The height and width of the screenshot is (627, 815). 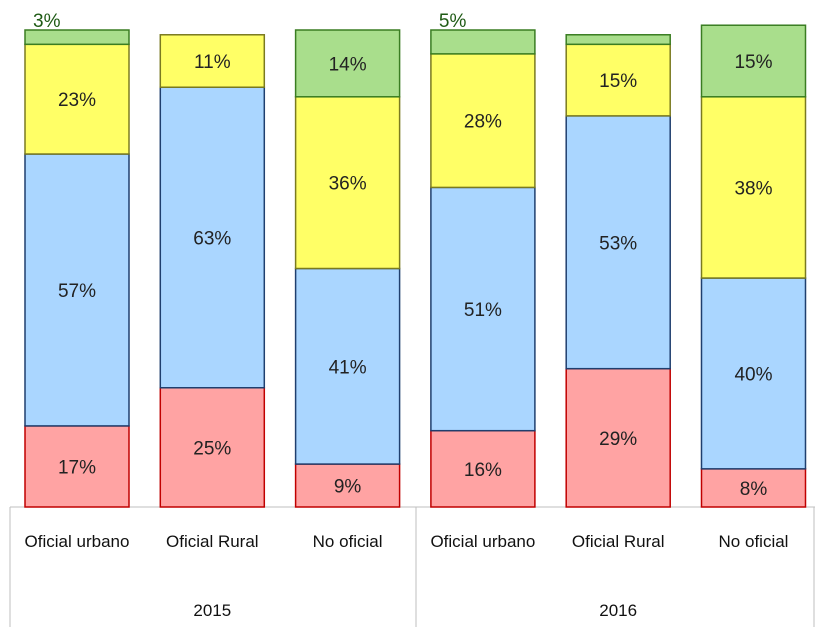 I want to click on data-label: 40%, so click(x=753, y=374).